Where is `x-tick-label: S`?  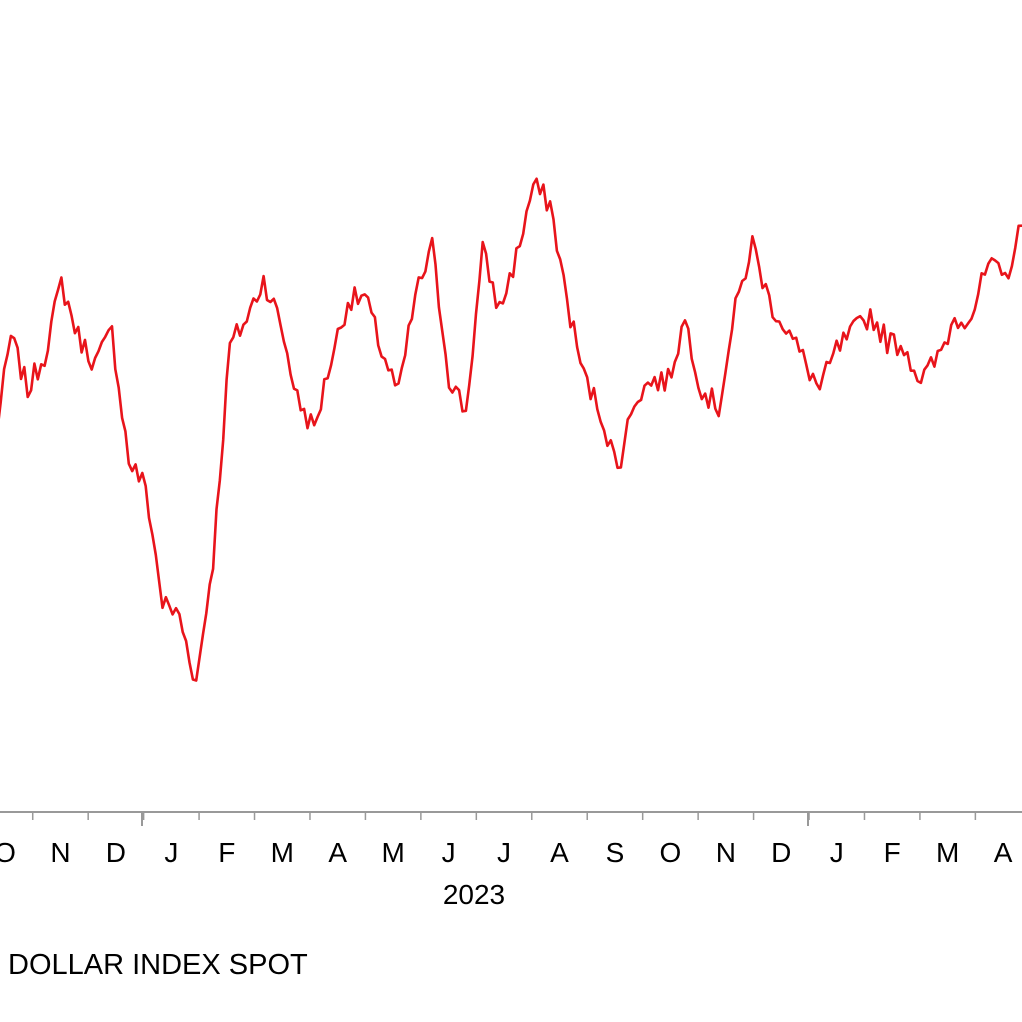
x-tick-label: S is located at coordinates (615, 852).